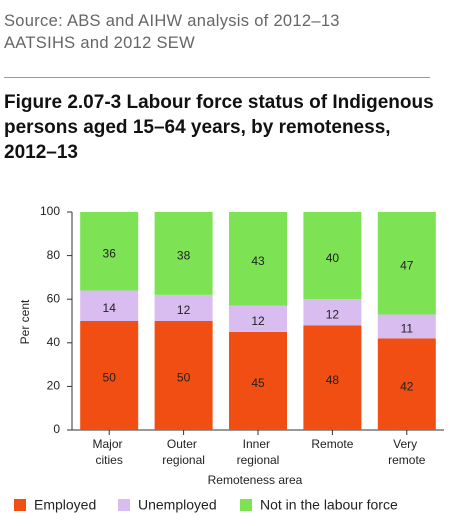  I want to click on data-label: 48, so click(333, 380).